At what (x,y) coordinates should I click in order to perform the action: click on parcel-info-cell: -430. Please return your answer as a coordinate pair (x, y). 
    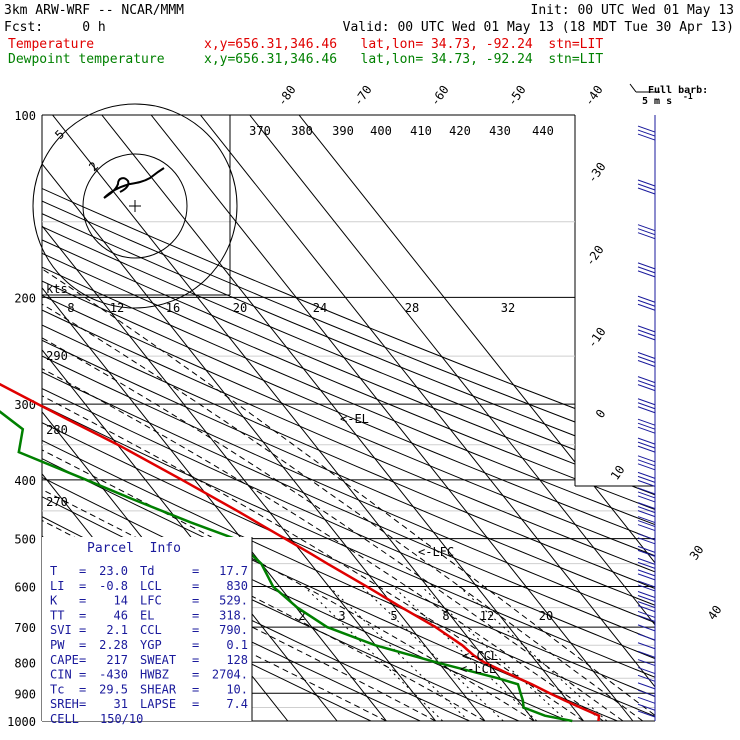
    Looking at the image, I should click on (113, 675).